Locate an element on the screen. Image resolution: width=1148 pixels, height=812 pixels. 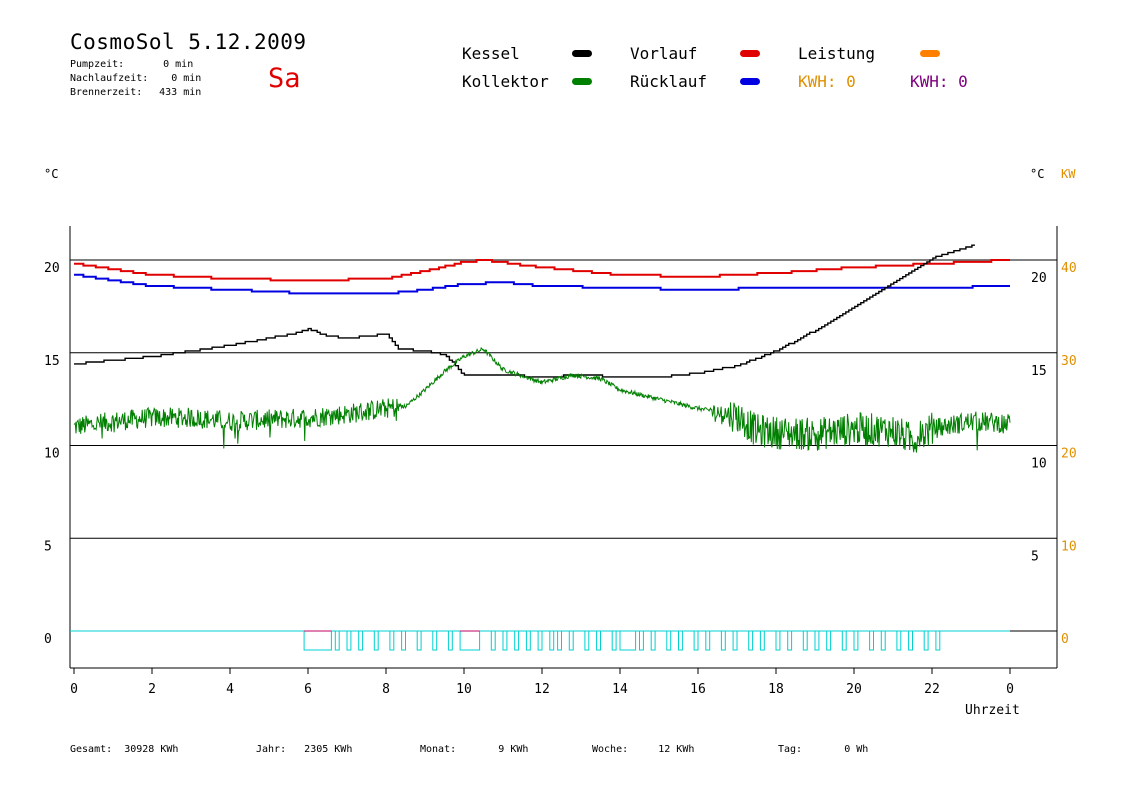
right-c-tick-label: 15 is located at coordinates (1039, 371).